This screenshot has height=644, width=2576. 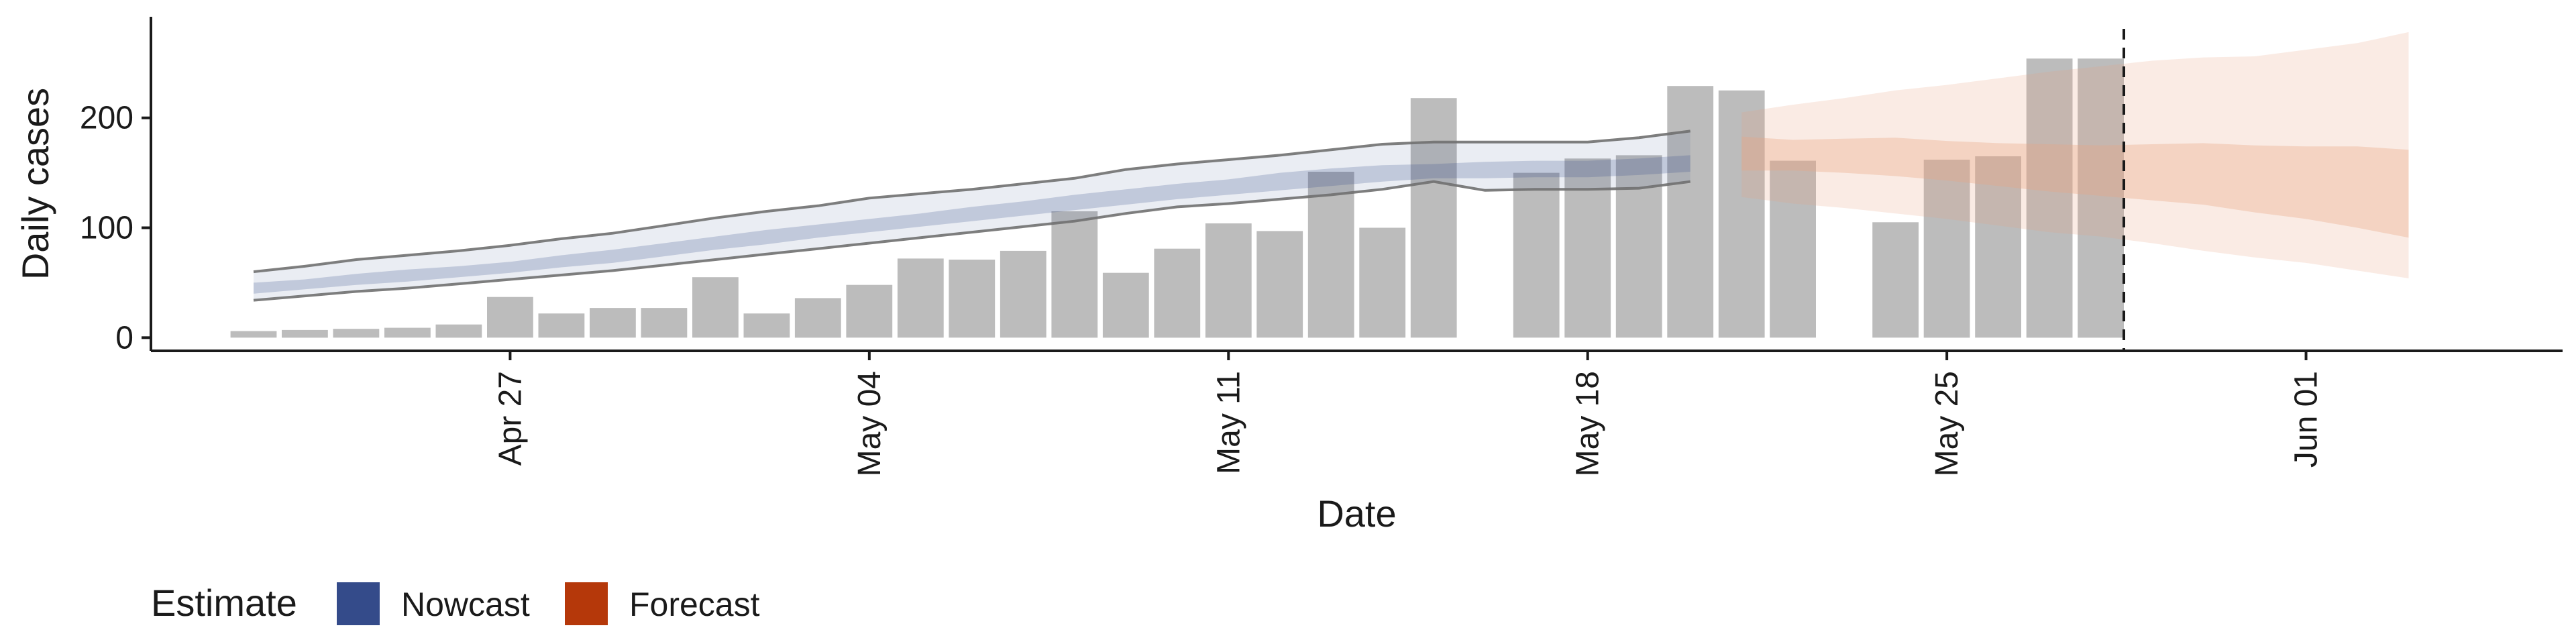 What do you see at coordinates (106, 118) in the screenshot?
I see `y-tick-label: 200` at bounding box center [106, 118].